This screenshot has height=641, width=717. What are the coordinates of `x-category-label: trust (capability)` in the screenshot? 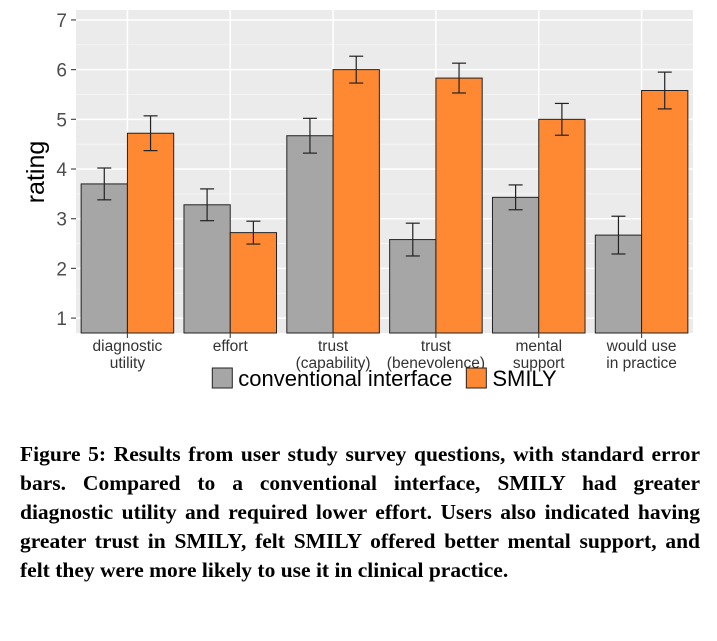 It's located at (333, 355).